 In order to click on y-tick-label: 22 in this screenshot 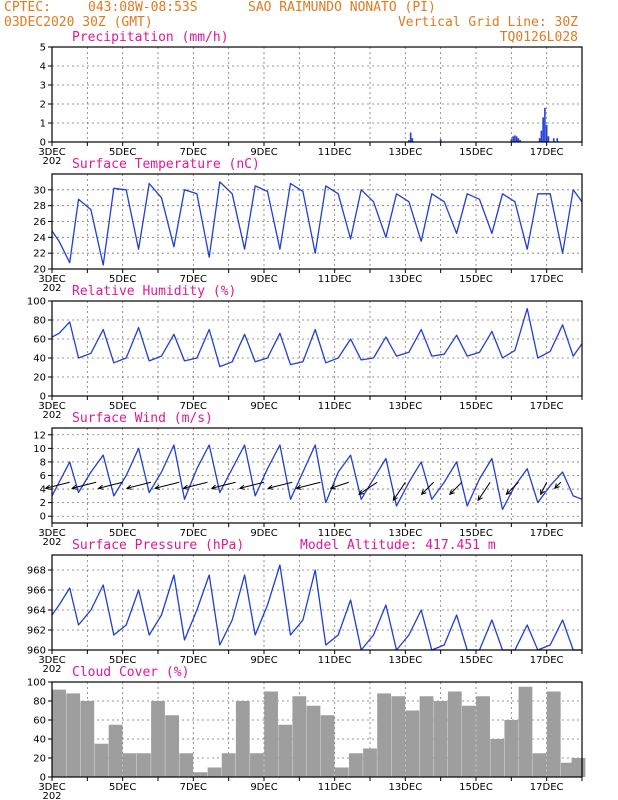, I will do `click(39, 254)`.